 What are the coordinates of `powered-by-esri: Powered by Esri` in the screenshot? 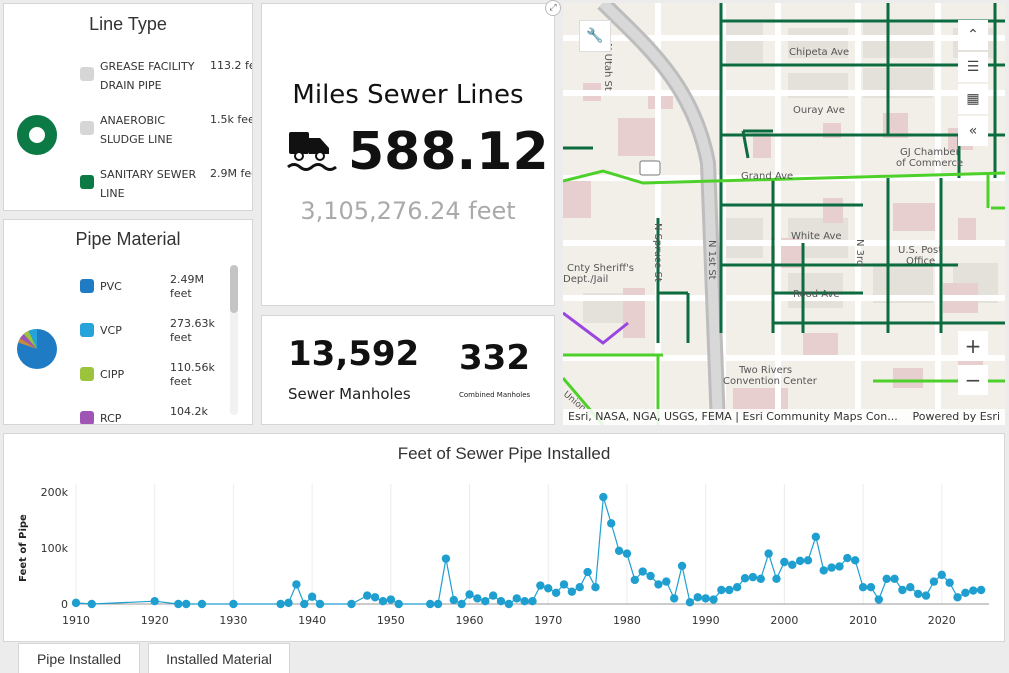 It's located at (956, 416).